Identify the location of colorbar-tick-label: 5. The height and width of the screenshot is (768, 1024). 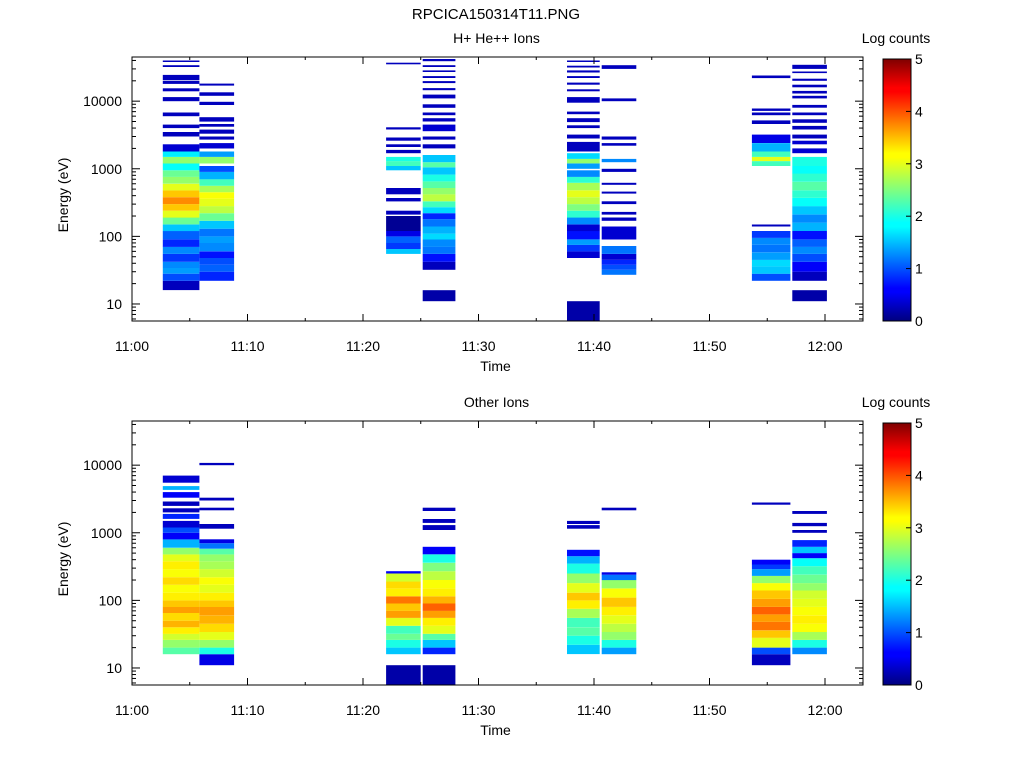
(919, 423).